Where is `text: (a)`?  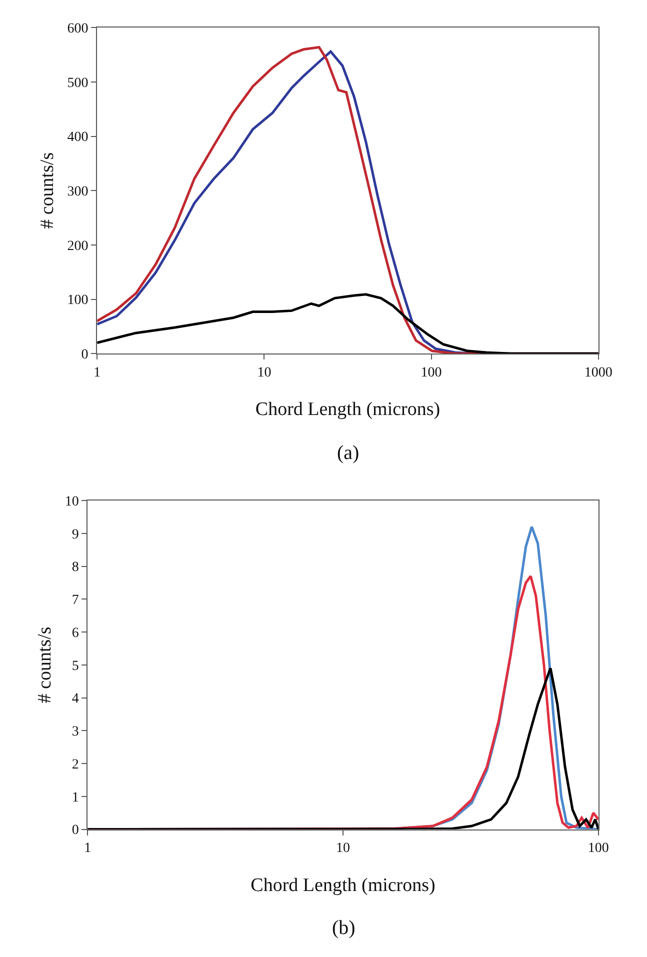 text: (a) is located at coordinates (348, 453).